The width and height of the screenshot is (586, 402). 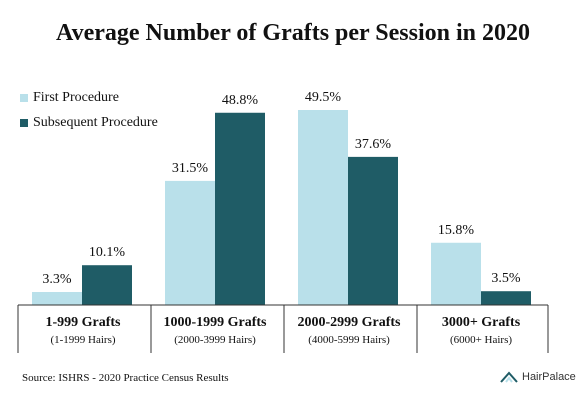 I want to click on legend-label-subsequent: Subsequent Procedure, so click(x=95, y=122).